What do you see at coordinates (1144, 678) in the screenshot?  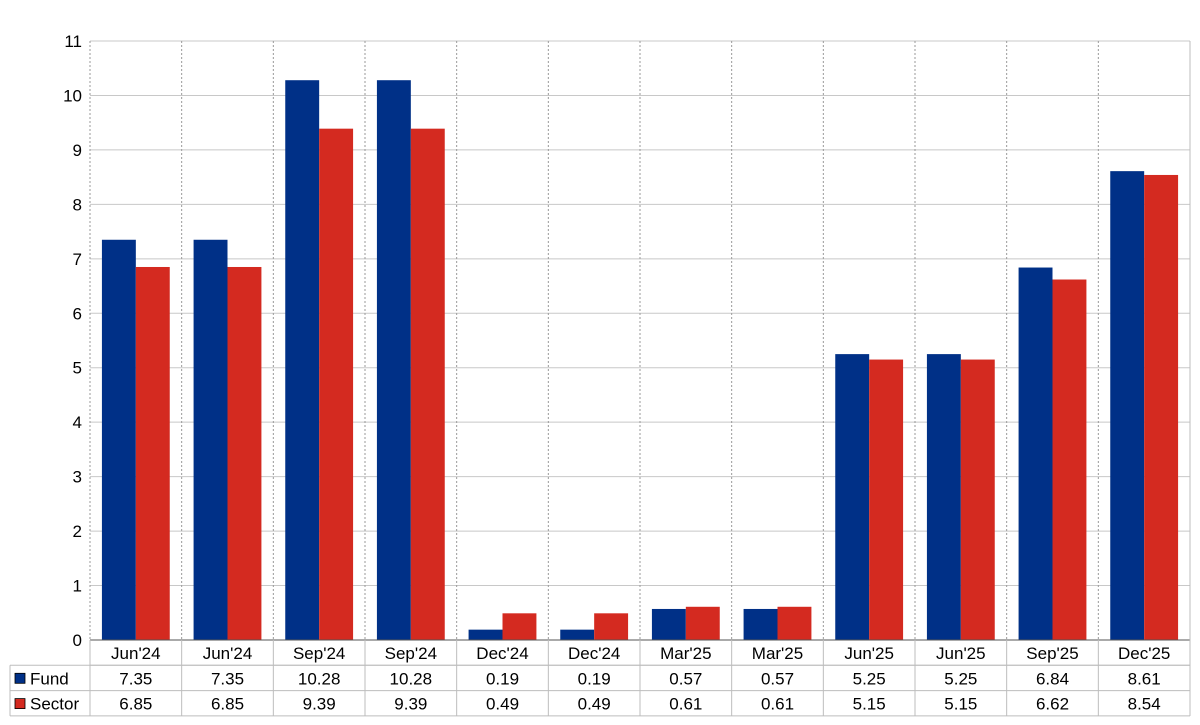 I see `data-label-fund: 8.61` at bounding box center [1144, 678].